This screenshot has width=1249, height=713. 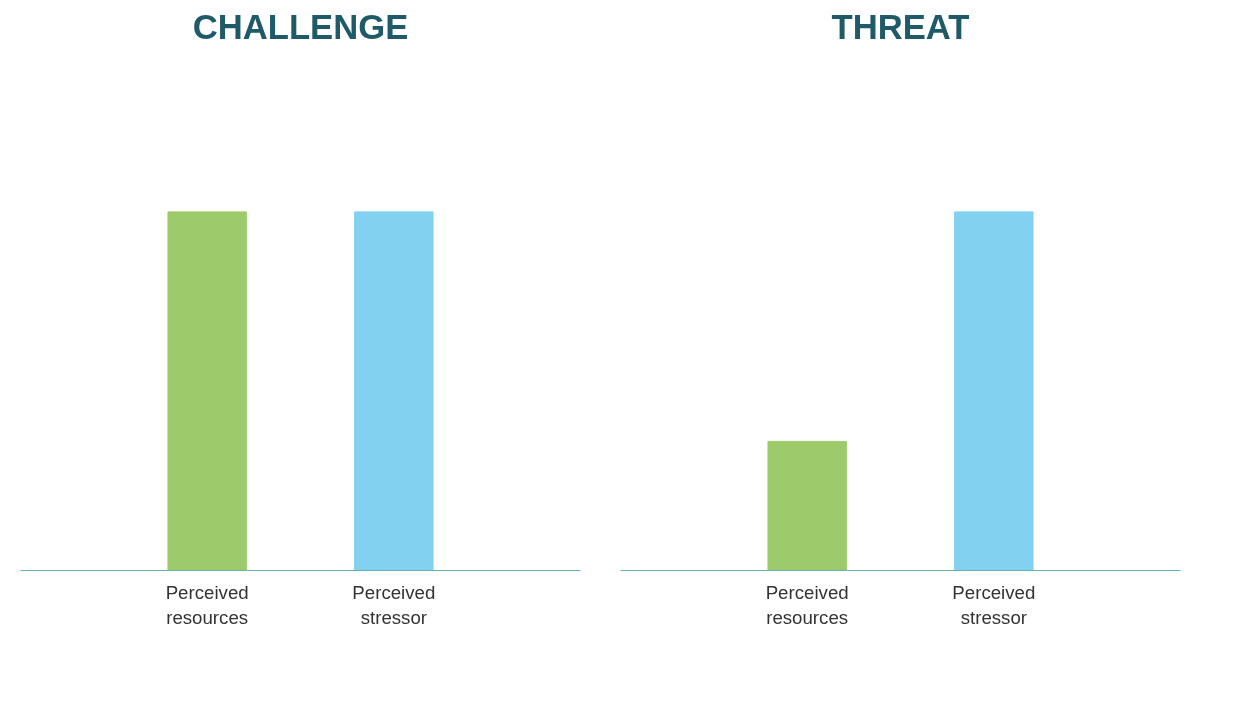 I want to click on chart-title: CHALLENGE, so click(x=300, y=26).